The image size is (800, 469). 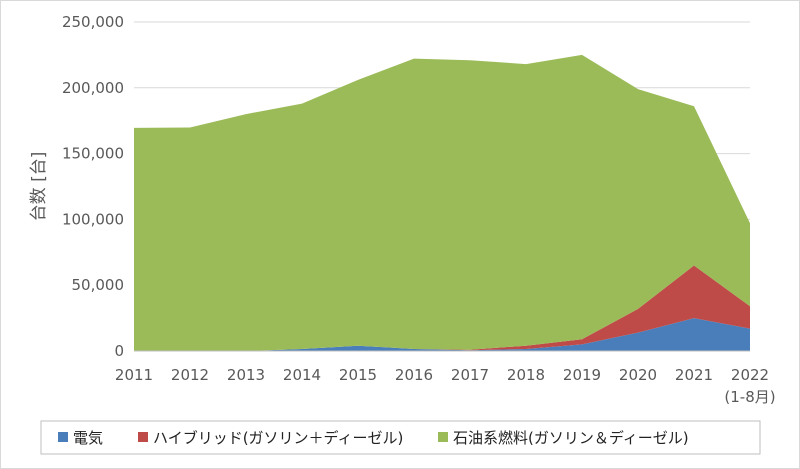 I want to click on legend-label: 石油系燃料(ガソリン＆ディーゼル), so click(x=571, y=438).